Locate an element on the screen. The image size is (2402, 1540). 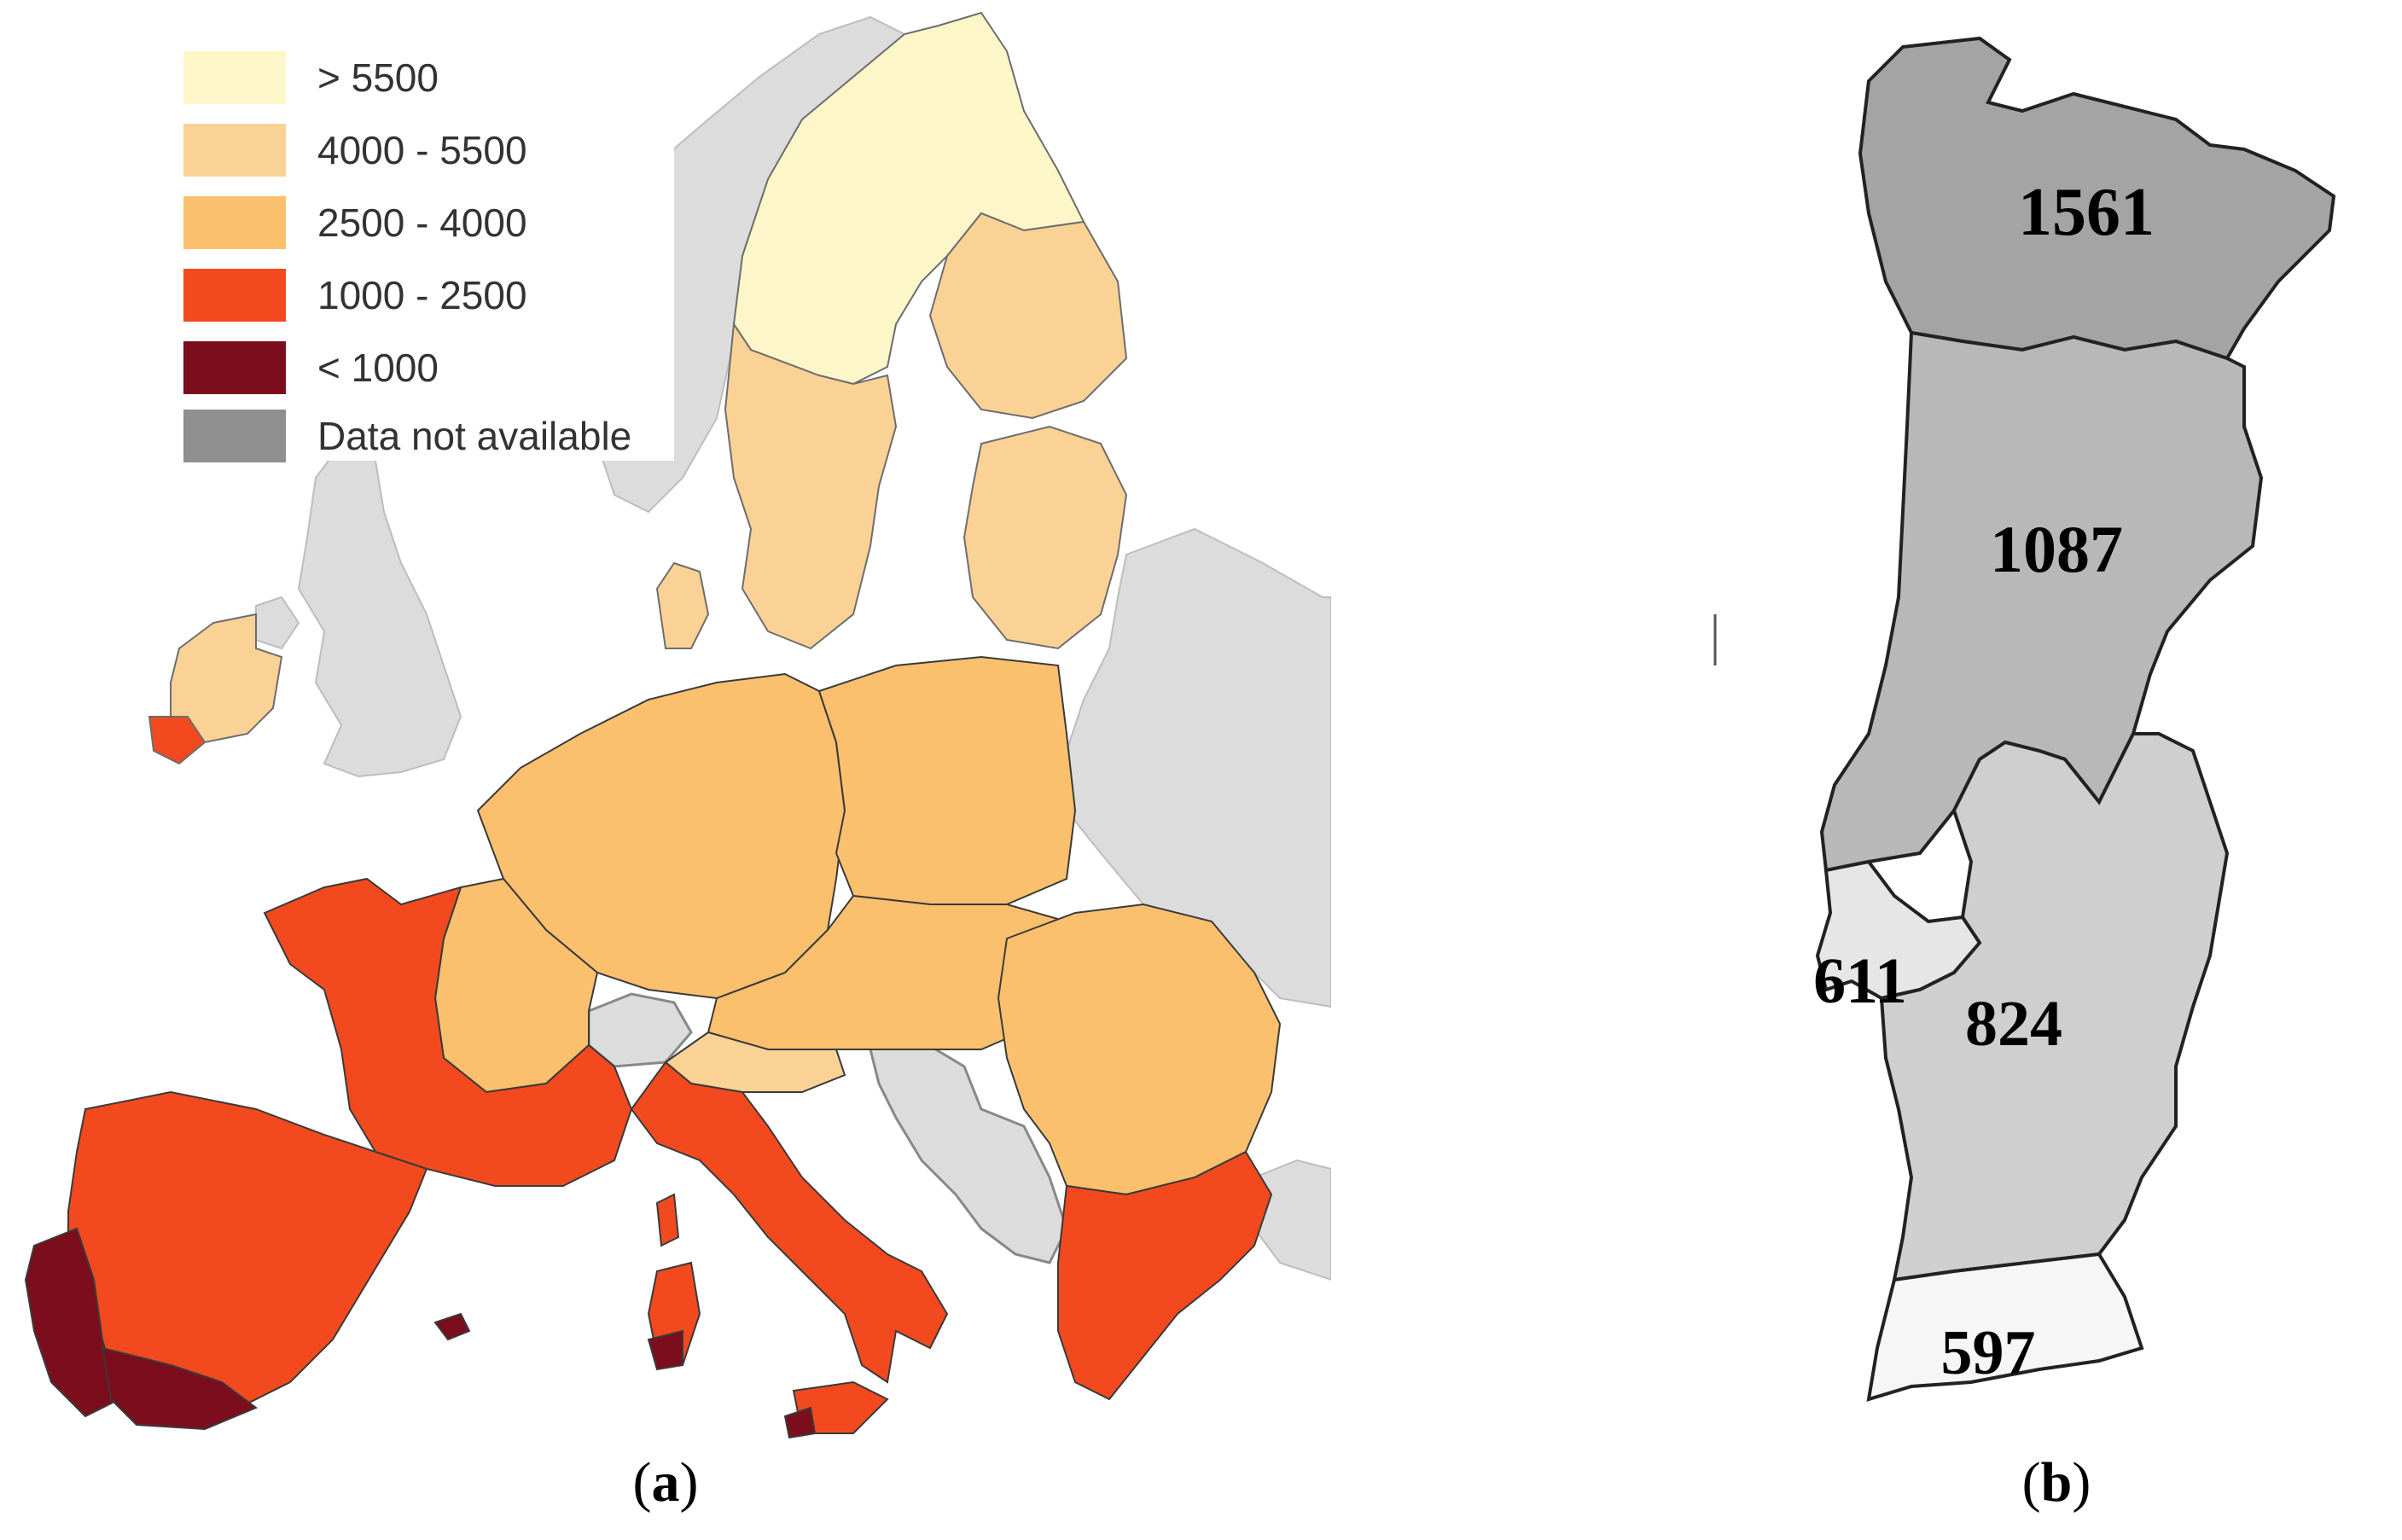
legend-label: < 1000 is located at coordinates (378, 368).